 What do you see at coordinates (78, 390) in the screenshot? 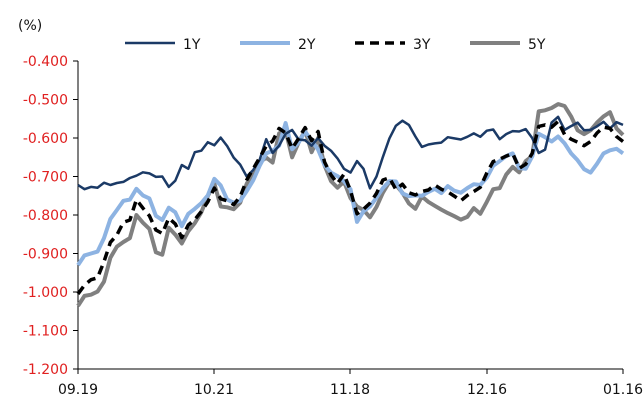
I see `x-tick-label: 09.19` at bounding box center [78, 390].